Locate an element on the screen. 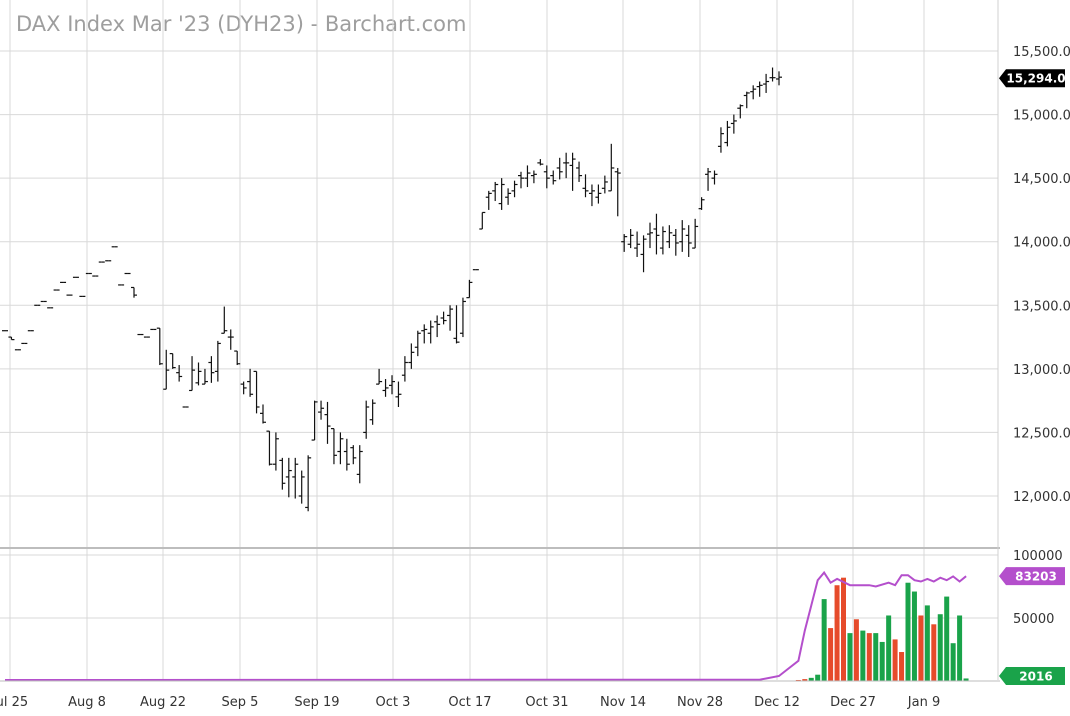 This screenshot has height=716, width=1070. chart-title: DAX Index Mar '23 (DYH23) - Barchart.com is located at coordinates (241, 24).